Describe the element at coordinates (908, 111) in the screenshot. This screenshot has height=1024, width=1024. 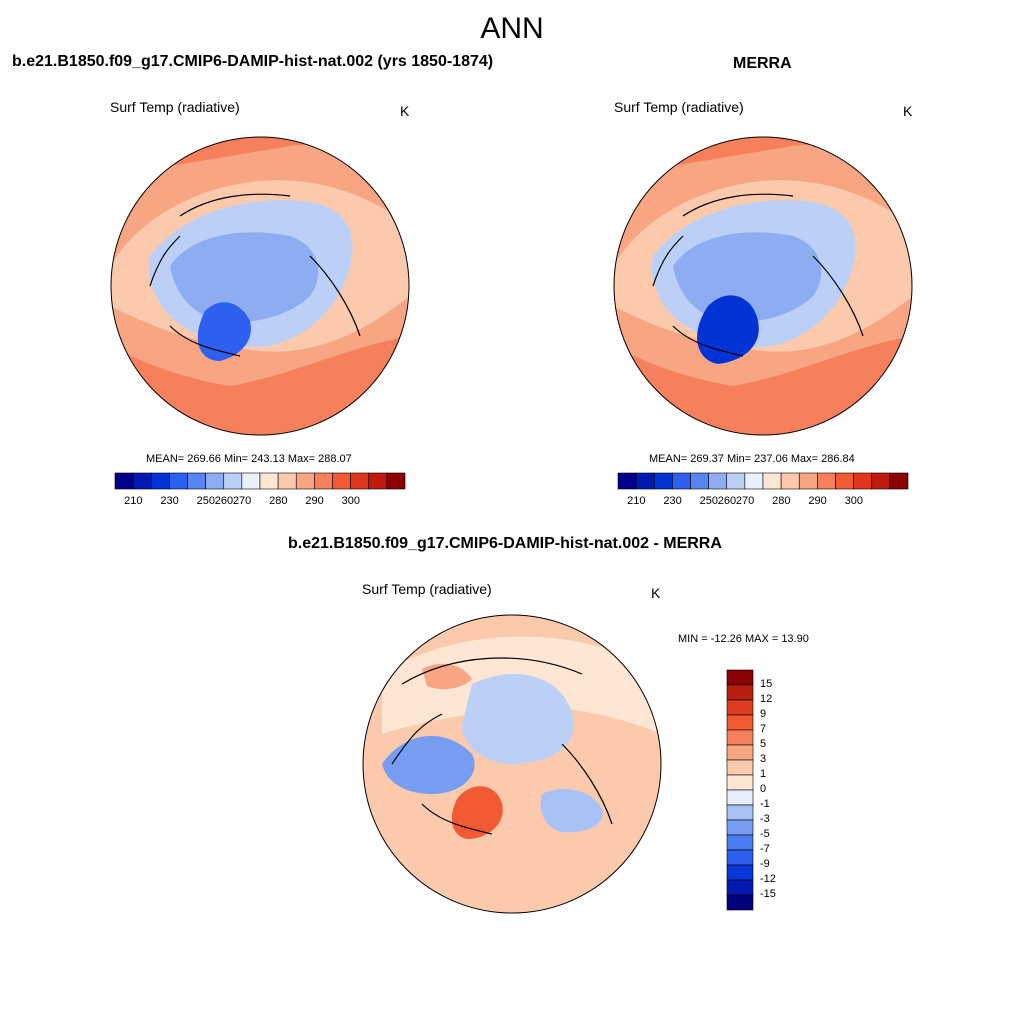
I see `panel2-units: K` at that location.